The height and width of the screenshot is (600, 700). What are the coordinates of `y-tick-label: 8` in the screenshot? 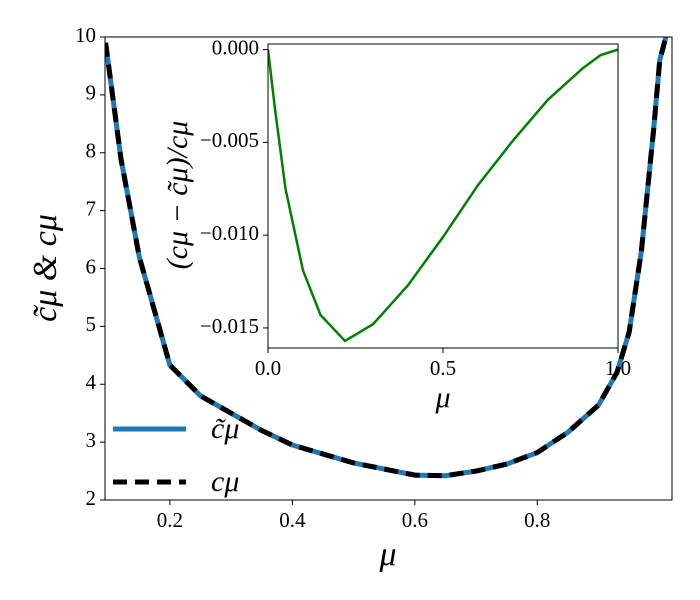 It's located at (91, 151).